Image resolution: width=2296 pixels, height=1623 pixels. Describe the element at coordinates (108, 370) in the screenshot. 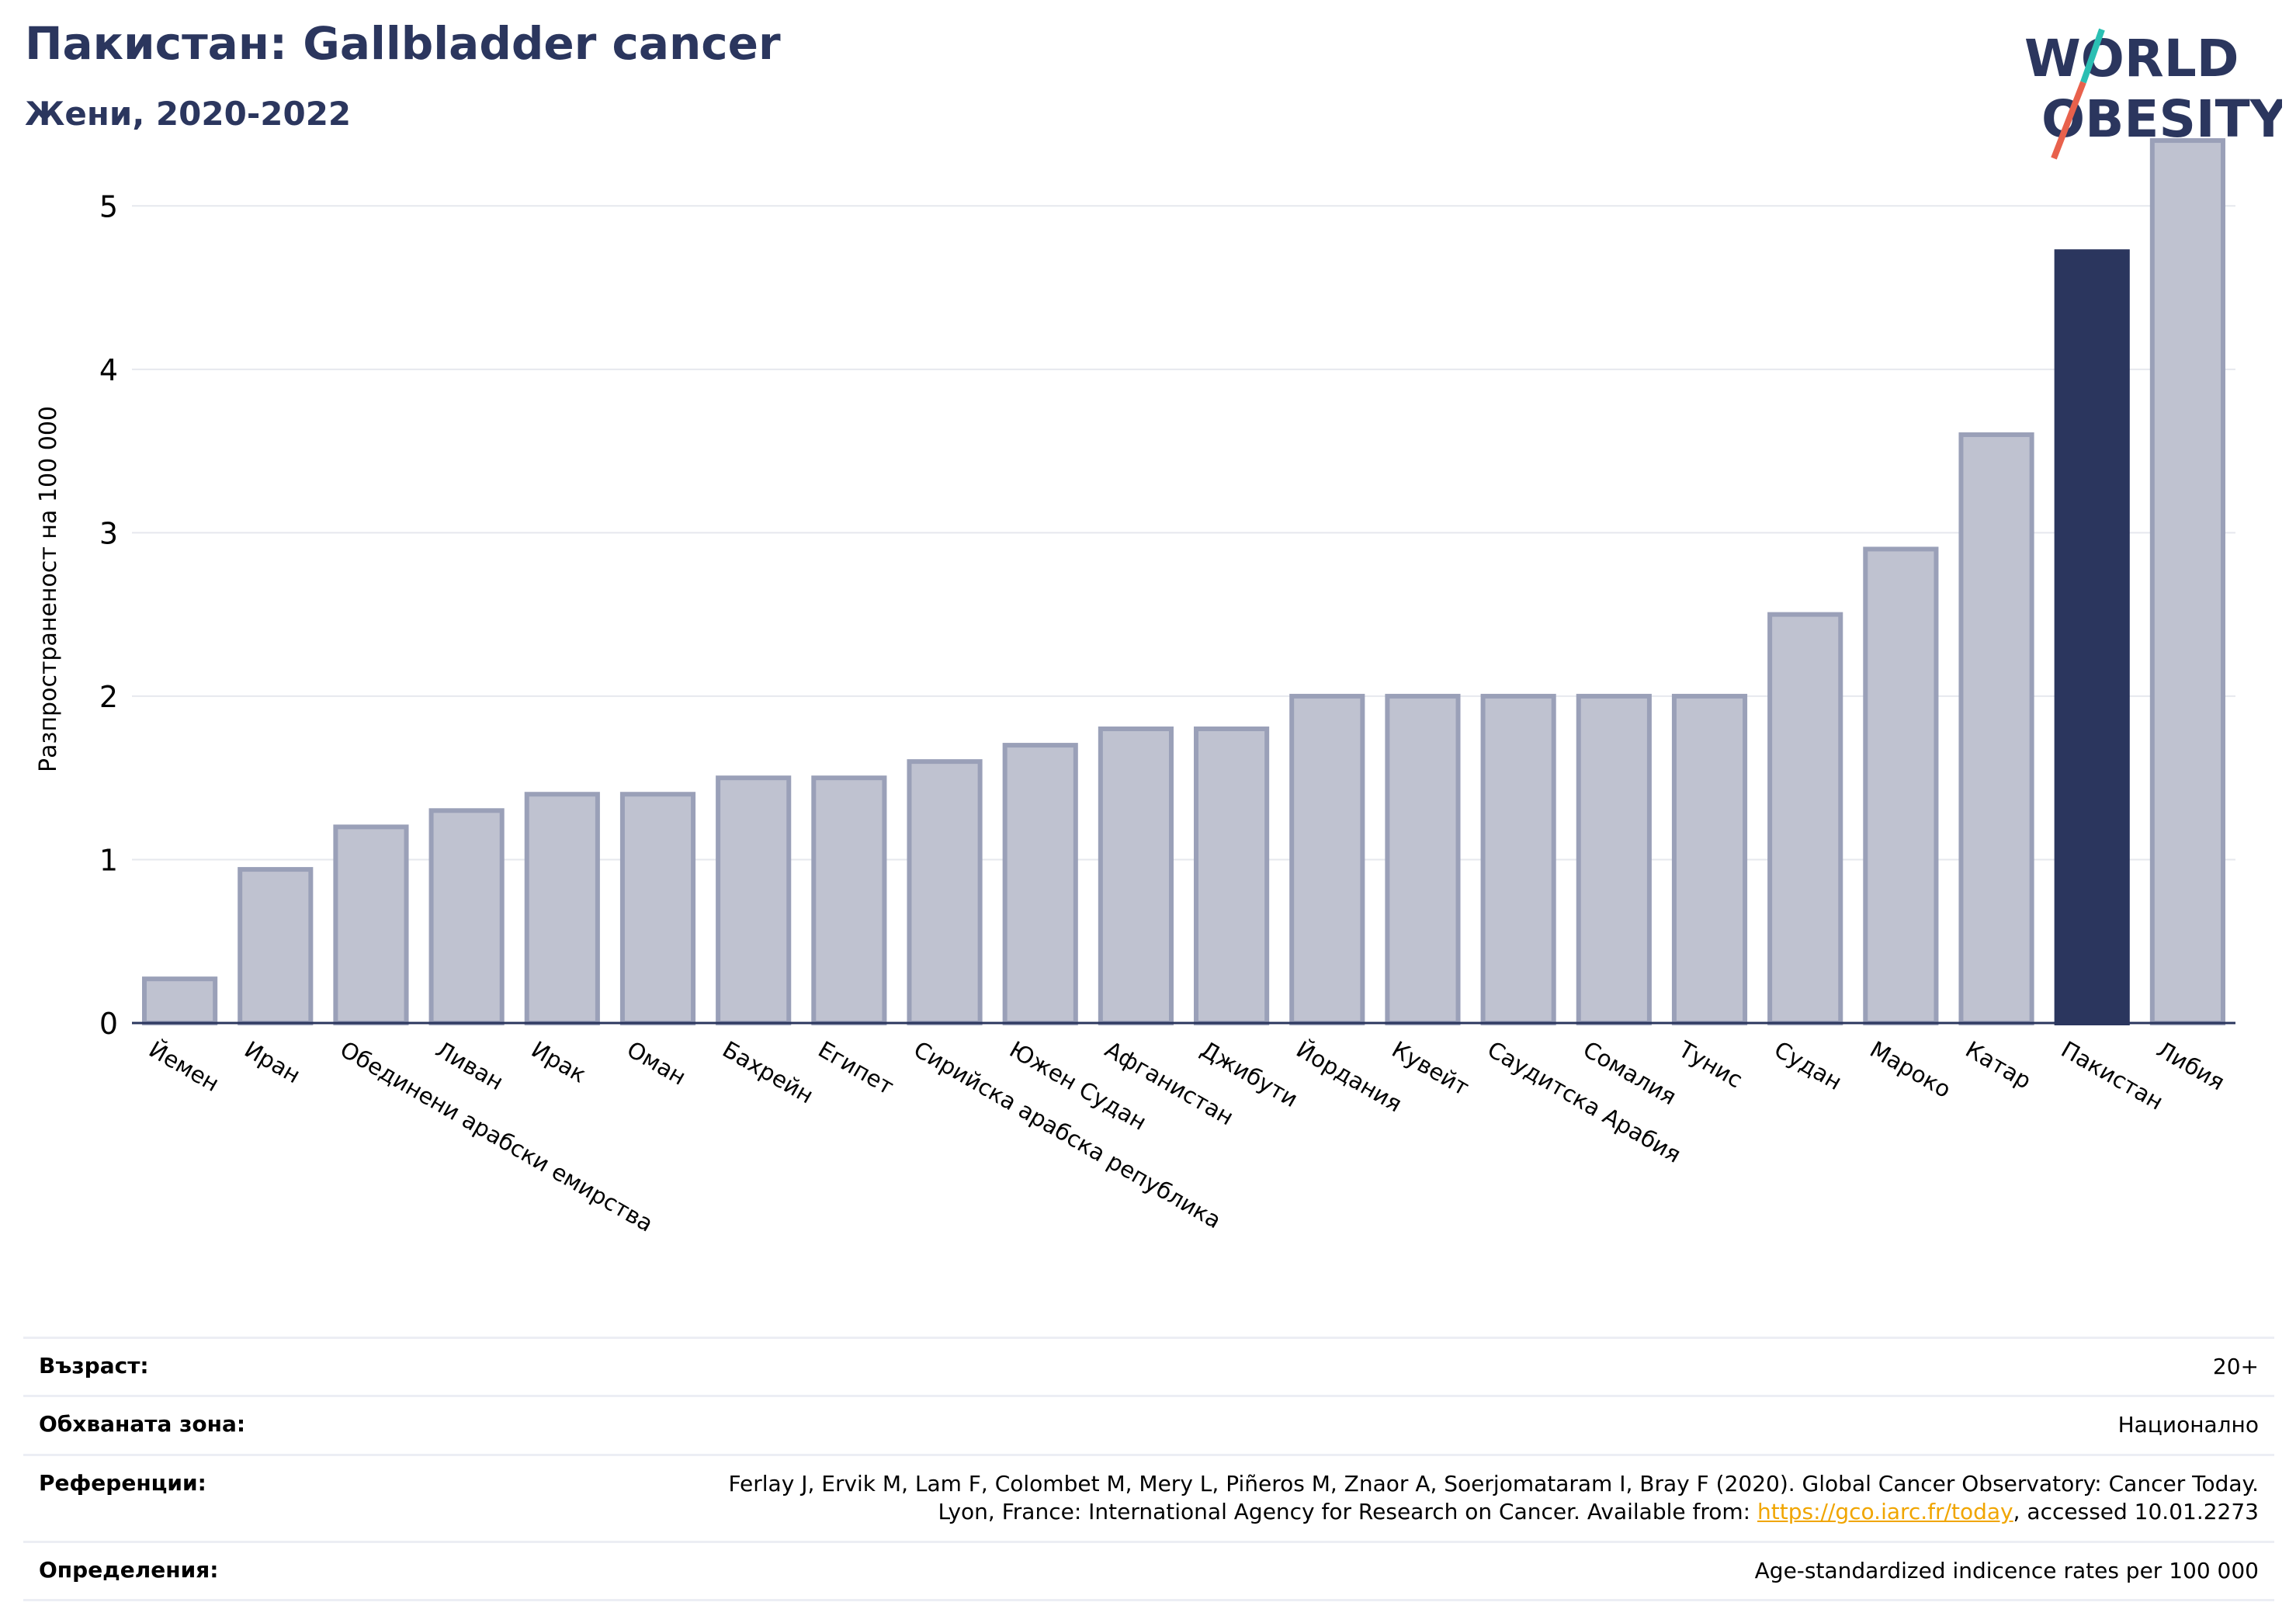

I see `y-tick-label: 4` at that location.